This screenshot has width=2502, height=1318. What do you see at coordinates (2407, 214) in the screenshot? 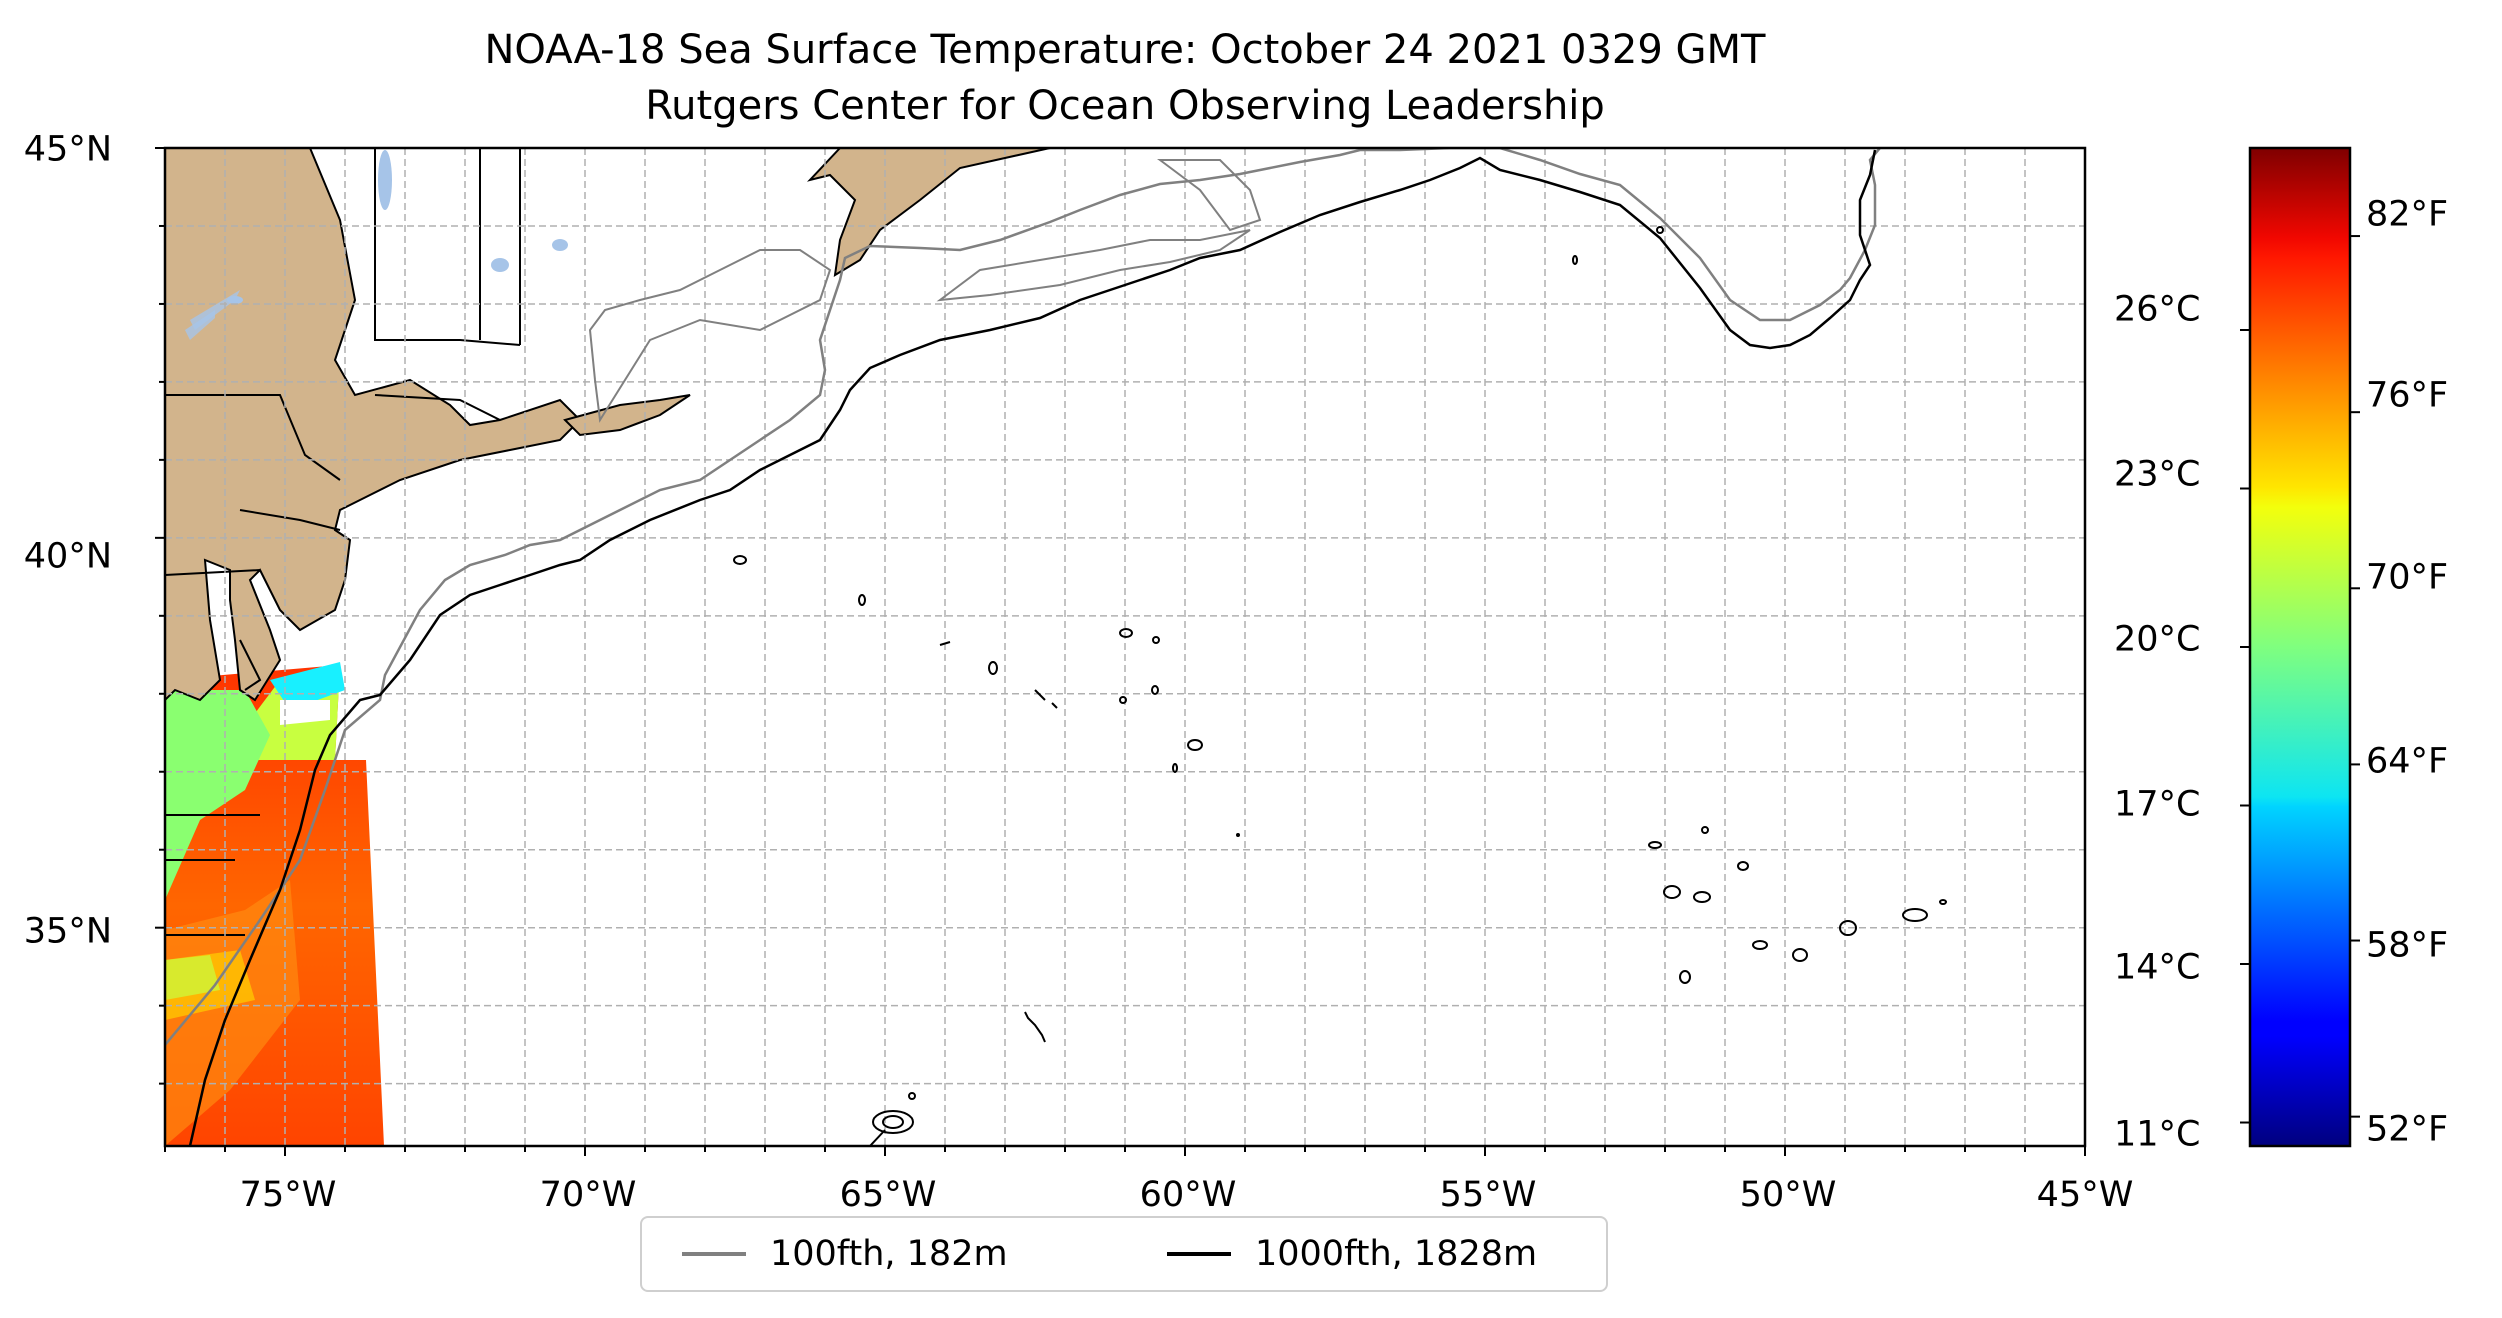
I see `colorbar-label-82f: 82°F` at bounding box center [2407, 214].